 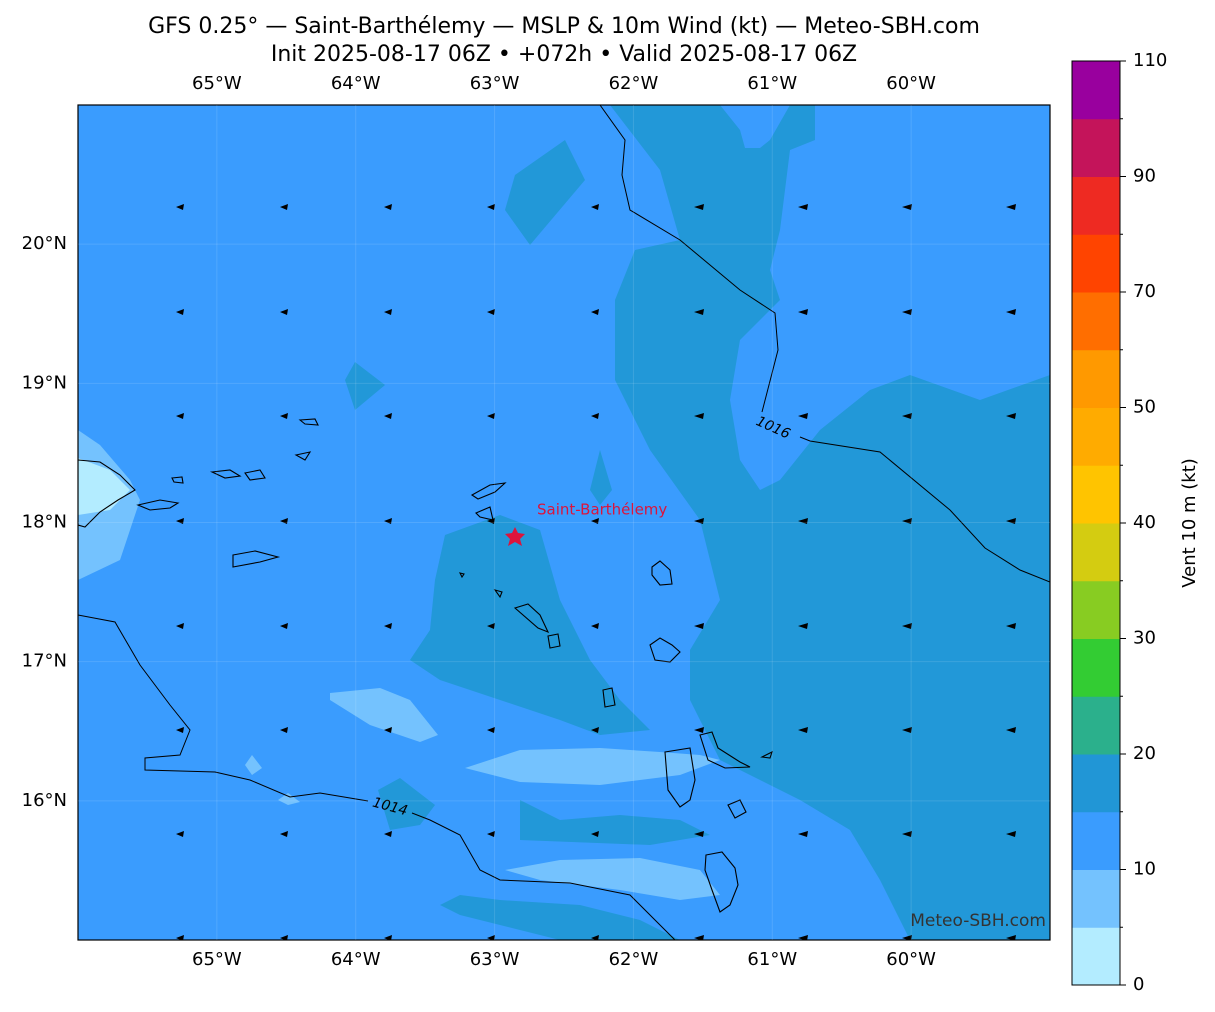 What do you see at coordinates (1144, 638) in the screenshot?
I see `colorbar-tick-label: 30` at bounding box center [1144, 638].